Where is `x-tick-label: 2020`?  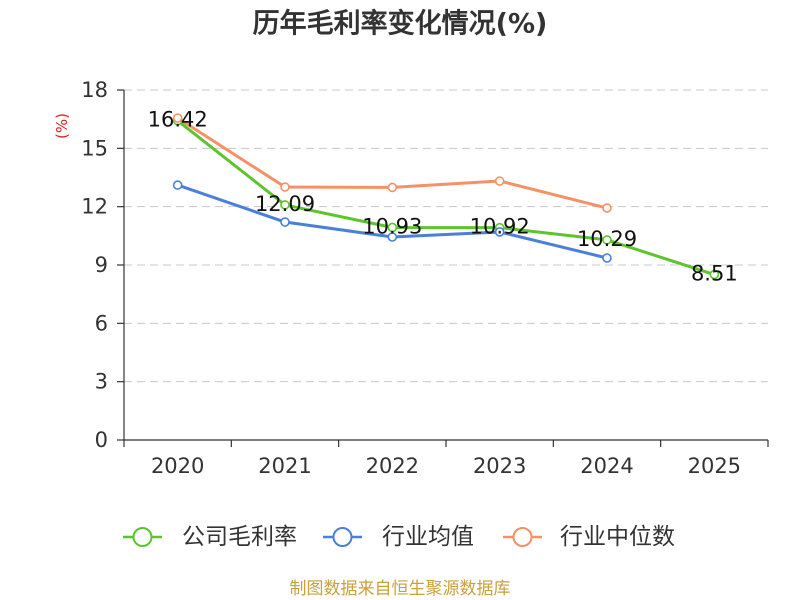 x-tick-label: 2020 is located at coordinates (177, 466).